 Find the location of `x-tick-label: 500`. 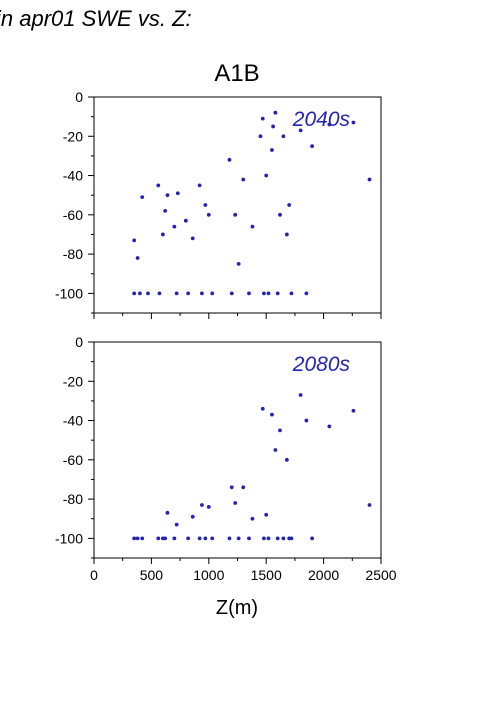

x-tick-label: 500 is located at coordinates (152, 575).